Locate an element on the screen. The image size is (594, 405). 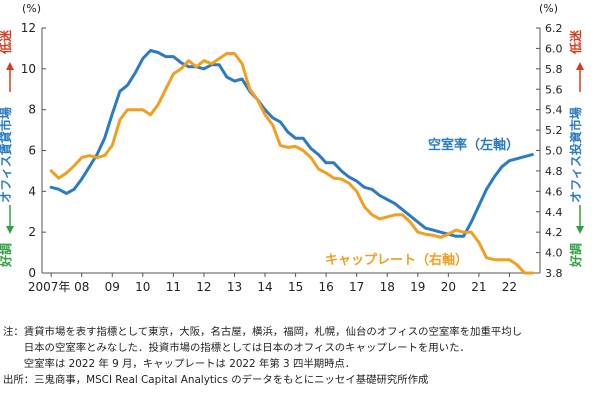
right-tick-label: 4.2 is located at coordinates (554, 232).